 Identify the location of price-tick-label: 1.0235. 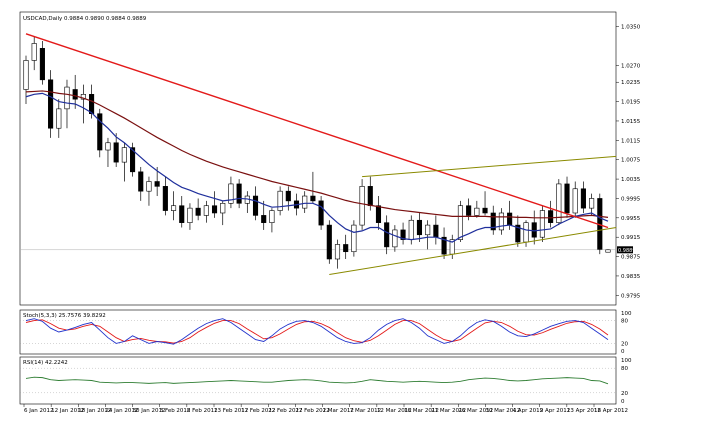
(631, 83).